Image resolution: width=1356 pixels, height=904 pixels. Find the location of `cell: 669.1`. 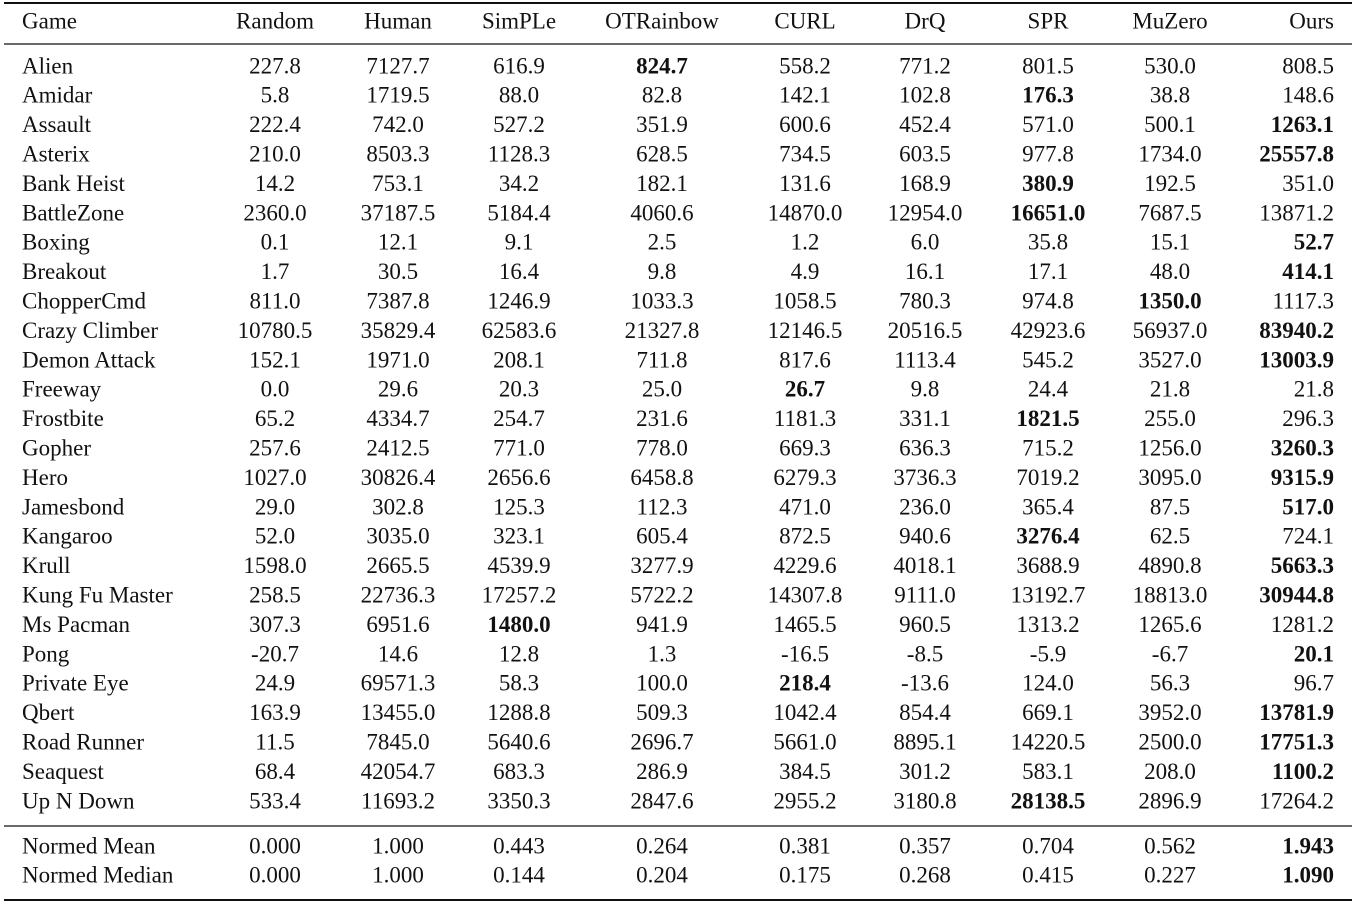

cell: 669.1 is located at coordinates (1048, 712).